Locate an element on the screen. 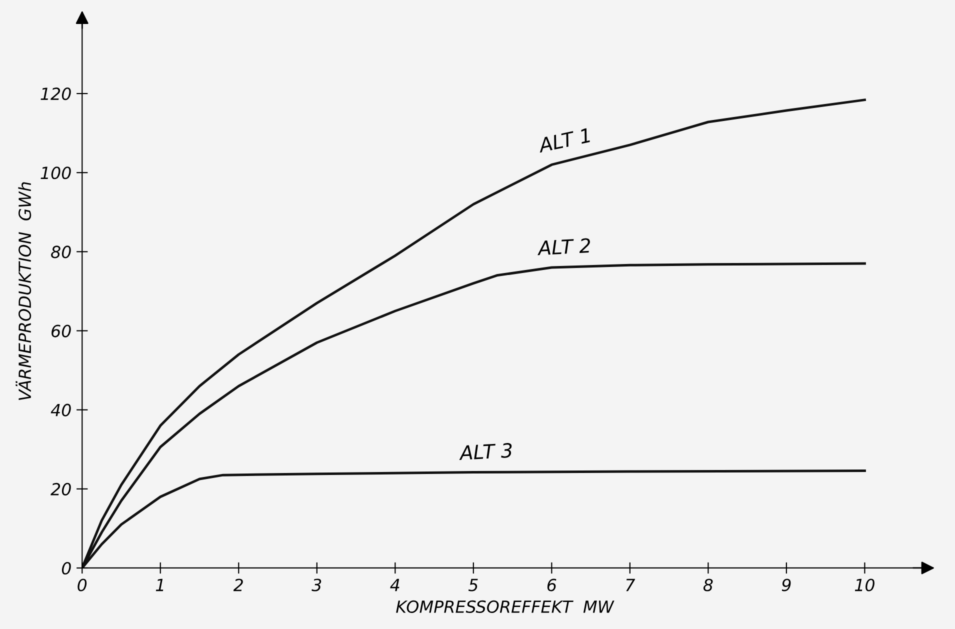 The width and height of the screenshot is (955, 629). x-tick-label: 9 is located at coordinates (786, 585).